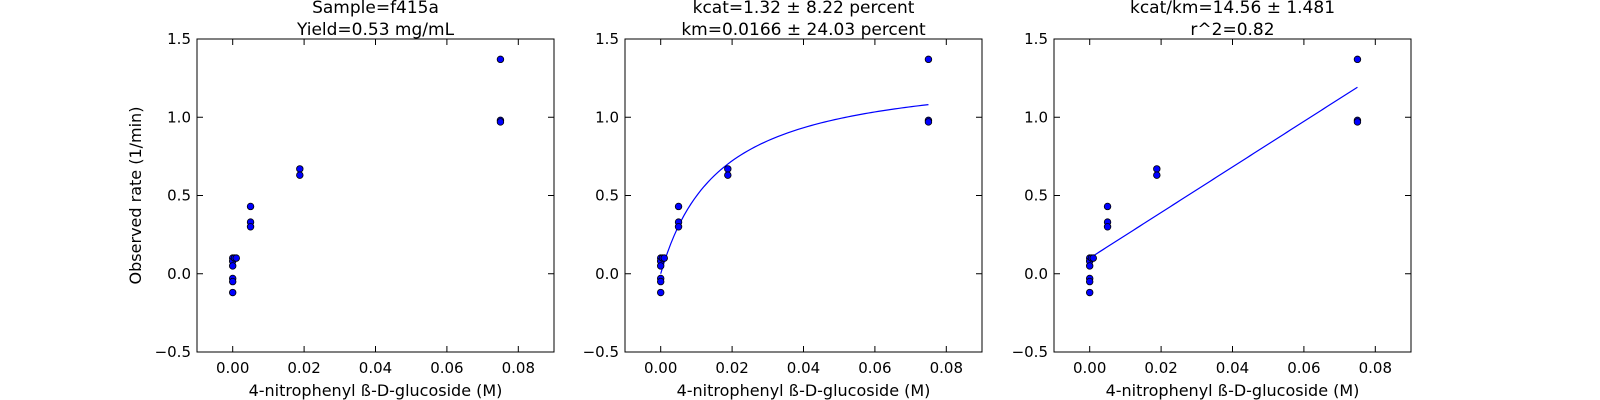  I want to click on chart-title-line: Sample=f415a, so click(375, 9).